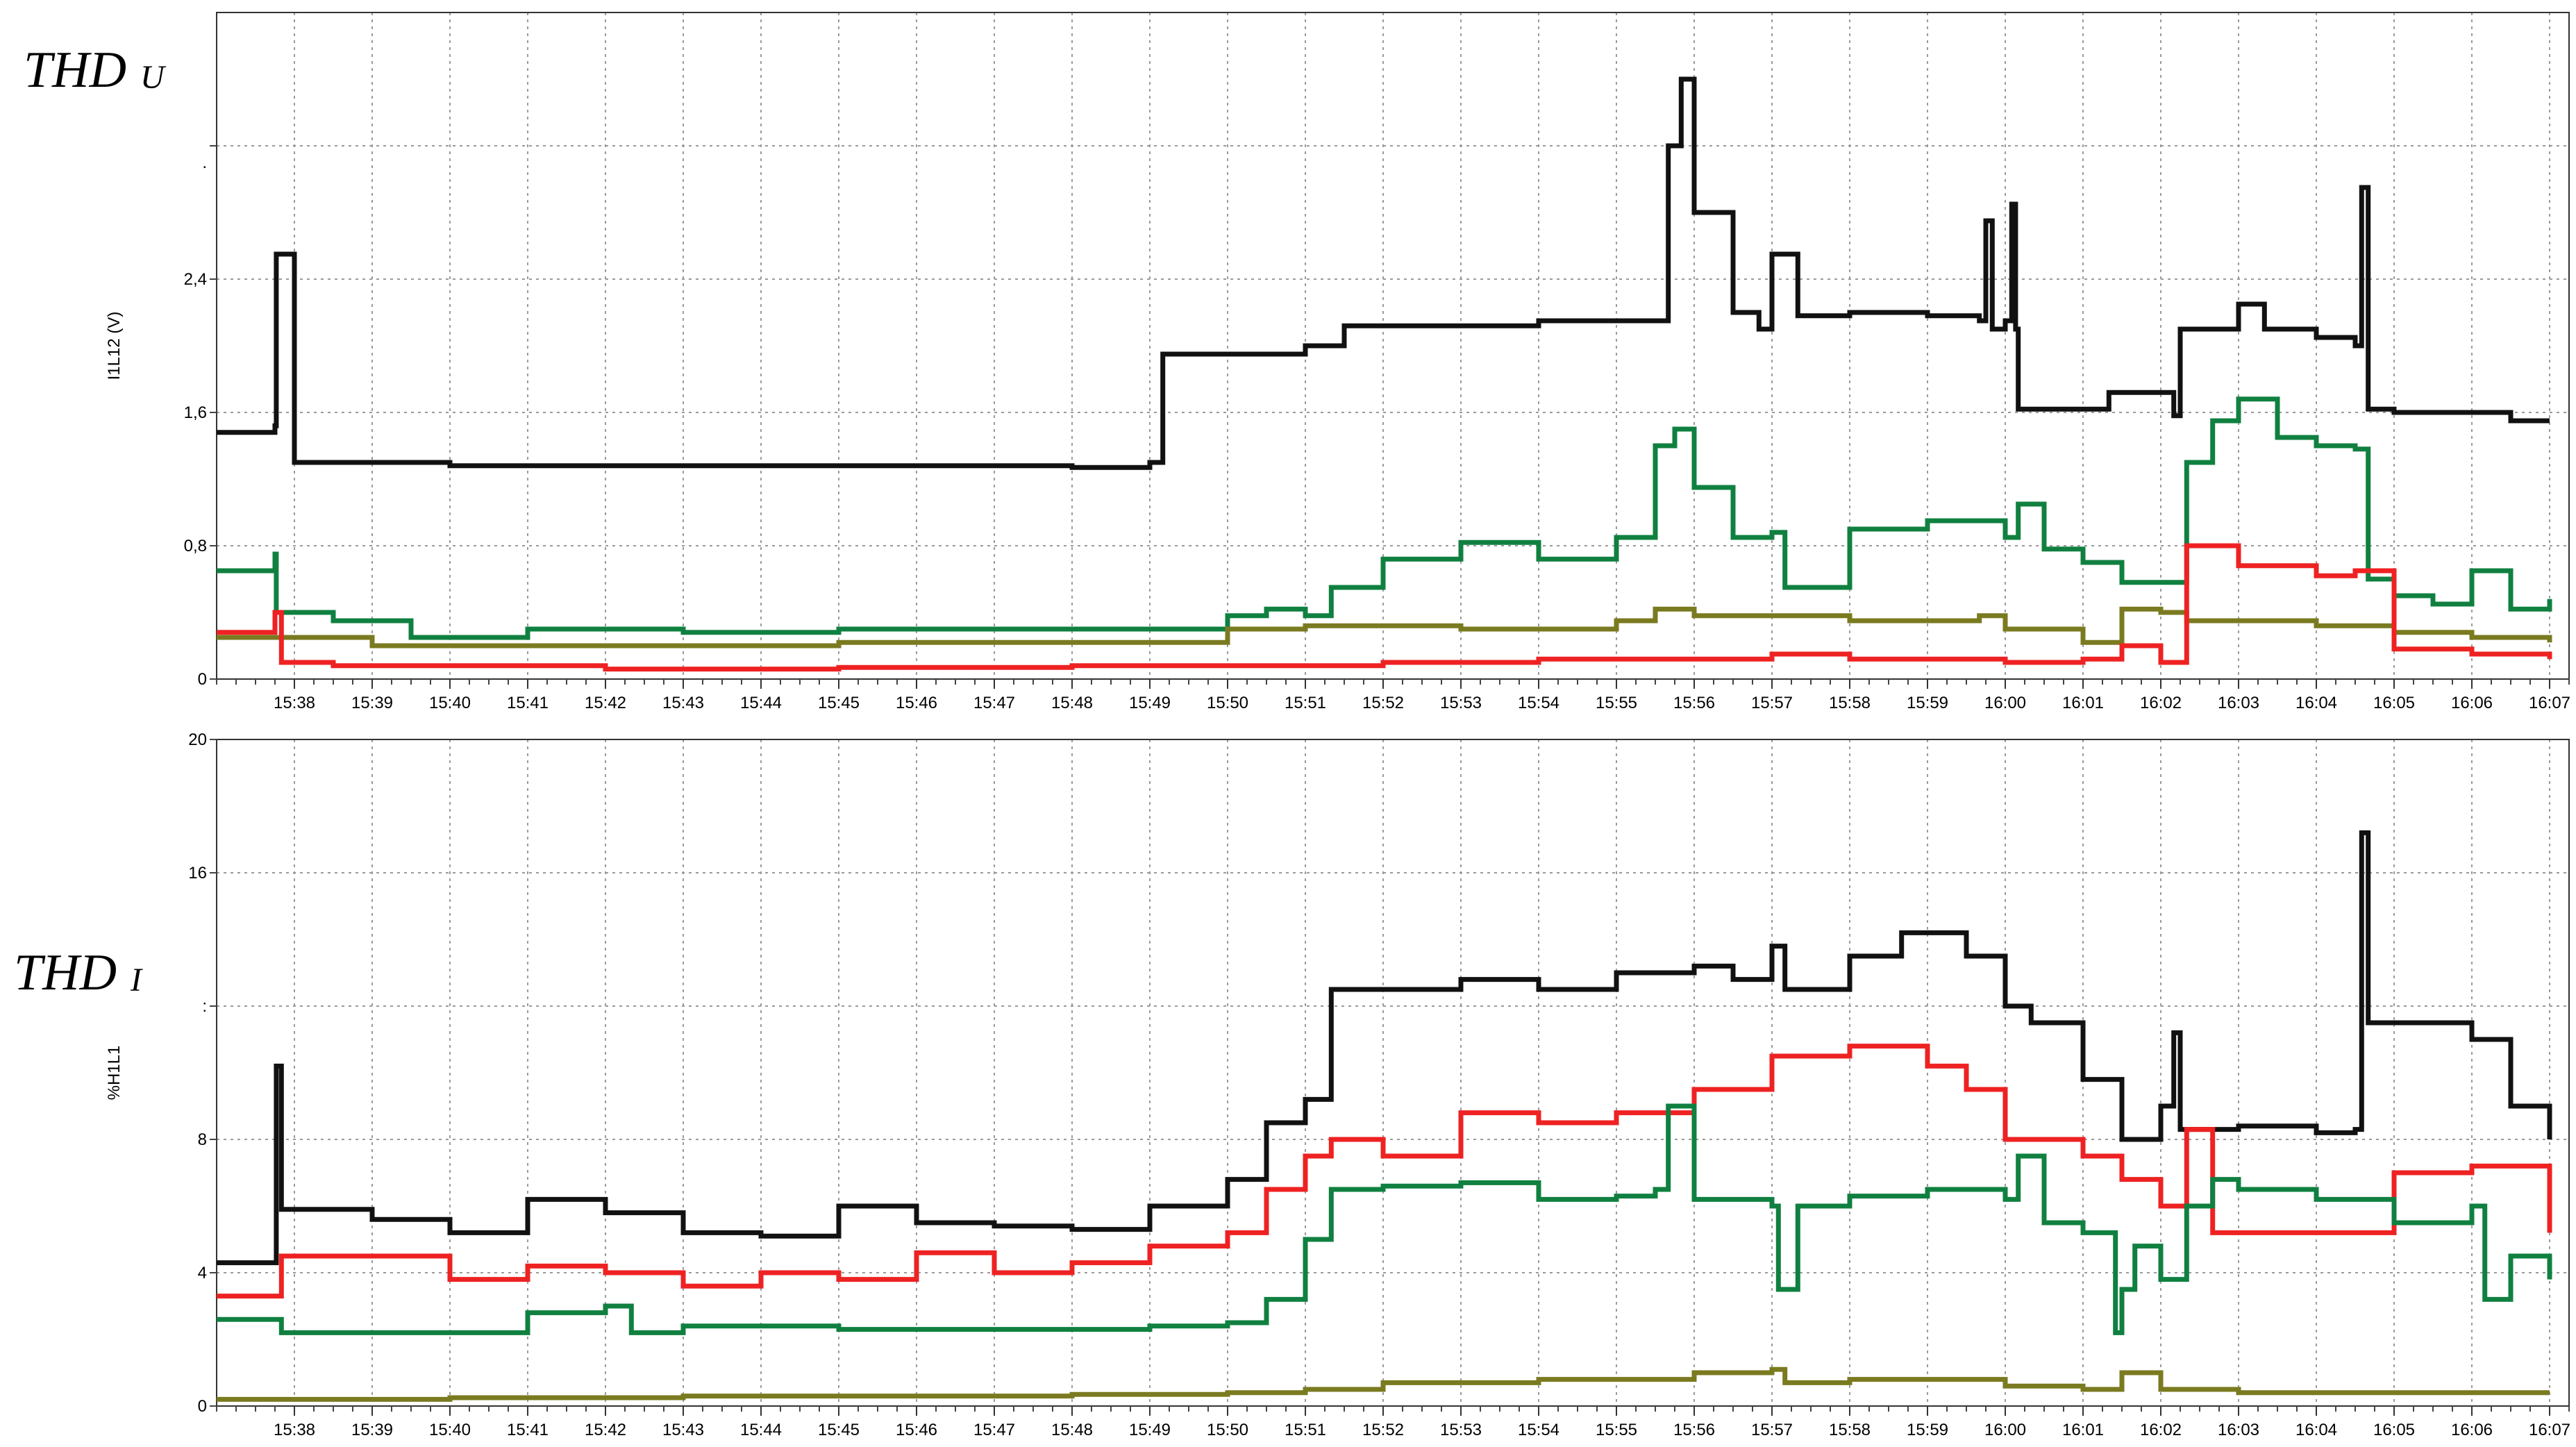  Describe the element at coordinates (202, 1139) in the screenshot. I see `y-tick-label: 8` at that location.